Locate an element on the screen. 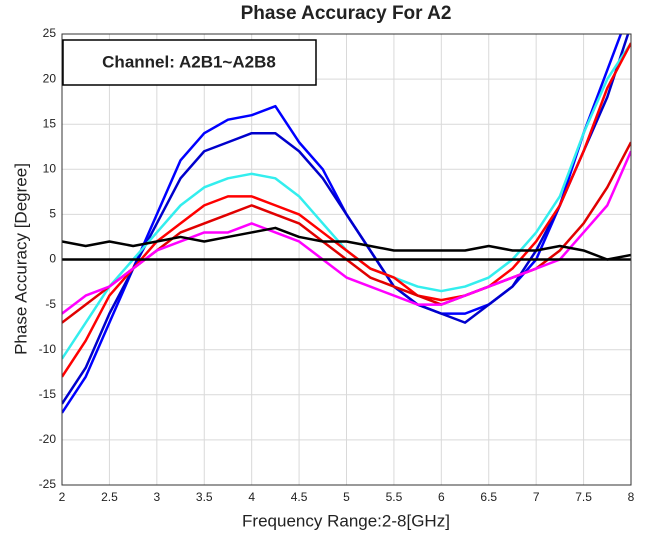 Image resolution: width=646 pixels, height=539 pixels. x-tick-label: 3.5 is located at coordinates (204, 497).